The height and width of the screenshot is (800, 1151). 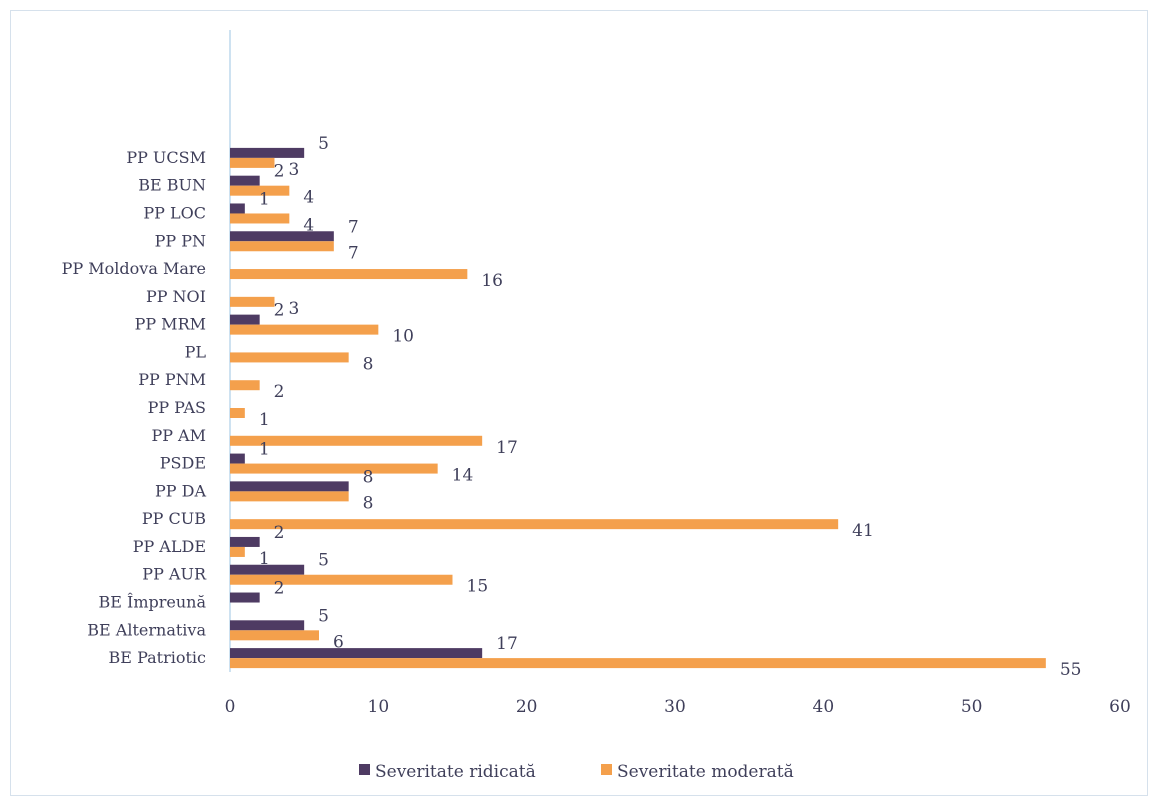 I want to click on legend-swatch-moderate, so click(x=606, y=769).